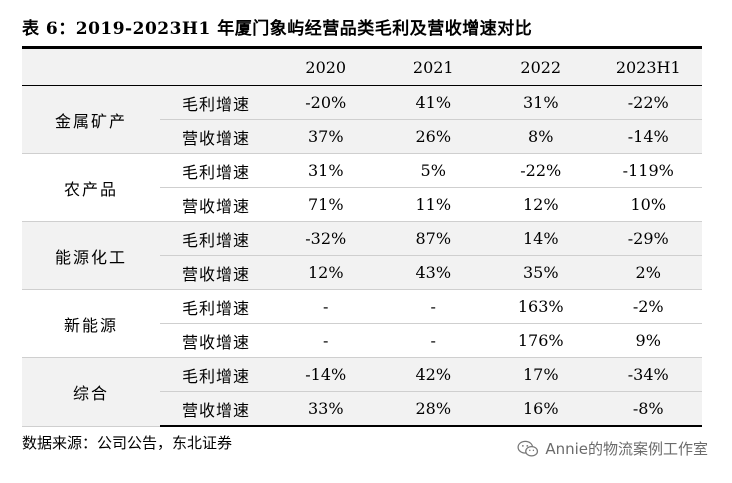 This screenshot has height=483, width=732. I want to click on value-cell: -32%, so click(326, 238).